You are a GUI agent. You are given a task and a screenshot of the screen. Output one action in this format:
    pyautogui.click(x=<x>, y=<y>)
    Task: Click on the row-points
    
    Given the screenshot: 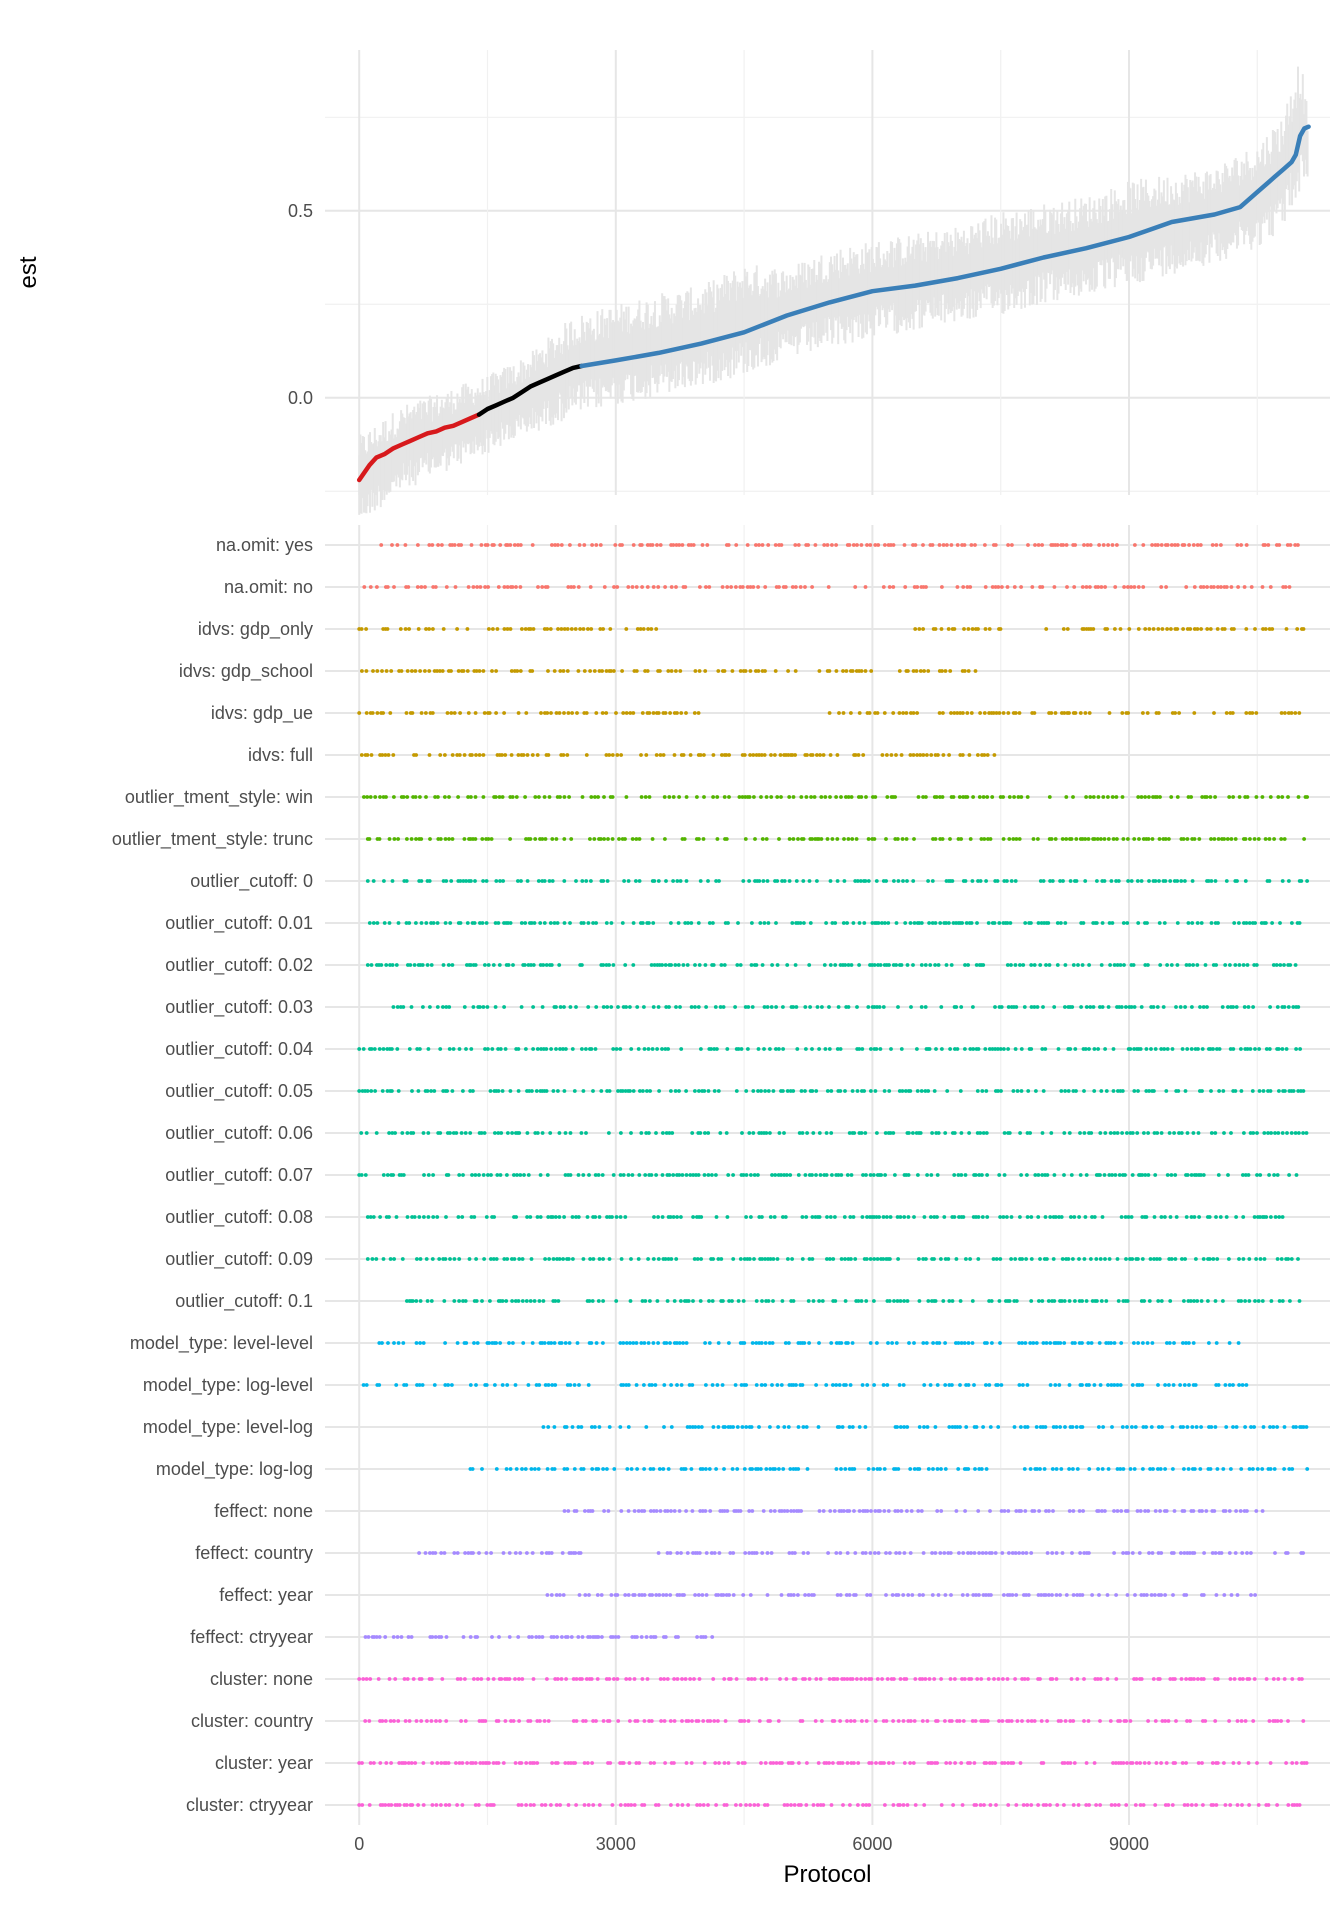 What is the action you would take?
    pyautogui.click(x=678, y=755)
    